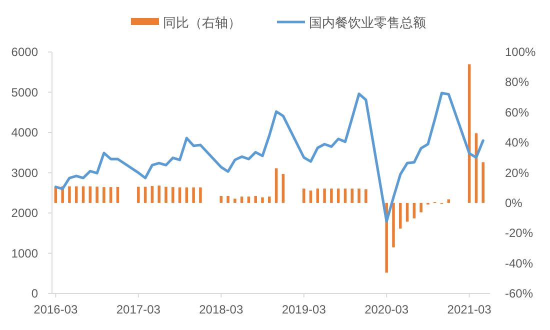 This screenshot has width=550, height=330. Describe the element at coordinates (138, 309) in the screenshot. I see `x-tick-label: 2017-03` at that location.